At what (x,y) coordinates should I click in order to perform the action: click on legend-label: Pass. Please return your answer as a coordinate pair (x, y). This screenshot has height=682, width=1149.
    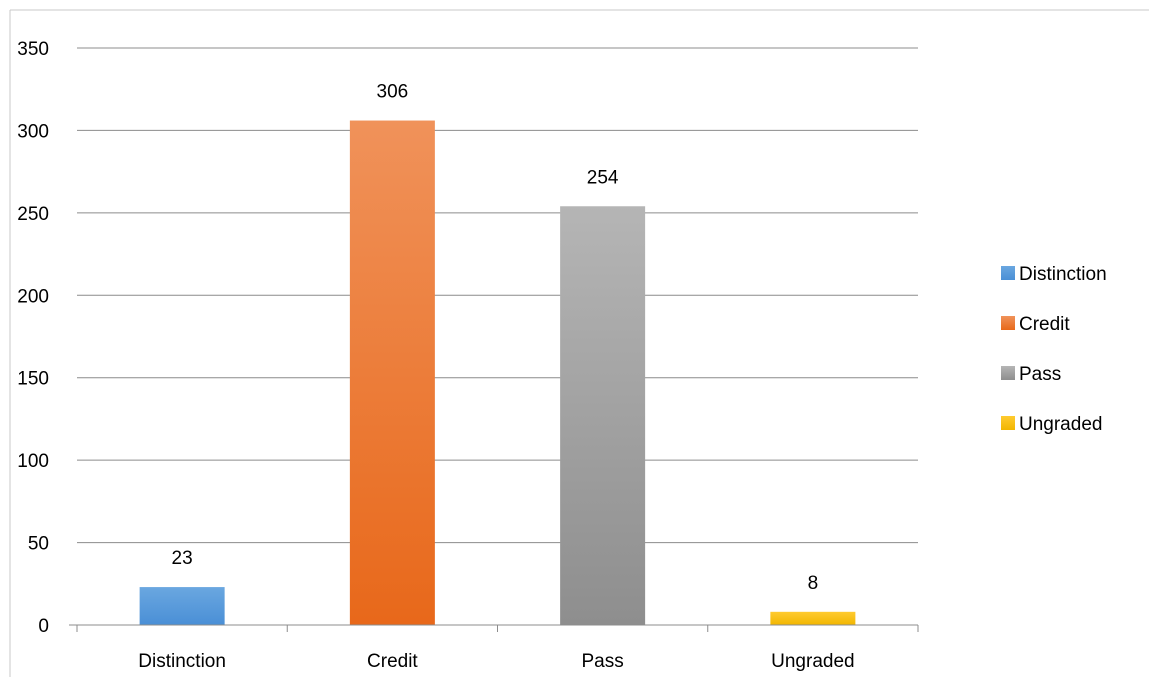
    Looking at the image, I should click on (1040, 374).